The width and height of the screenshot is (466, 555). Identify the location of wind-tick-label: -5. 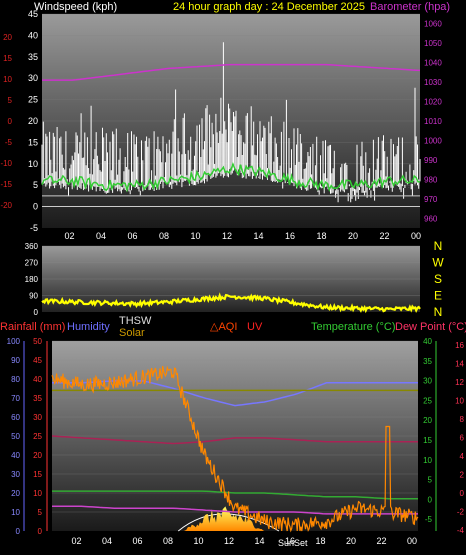
(34, 228).